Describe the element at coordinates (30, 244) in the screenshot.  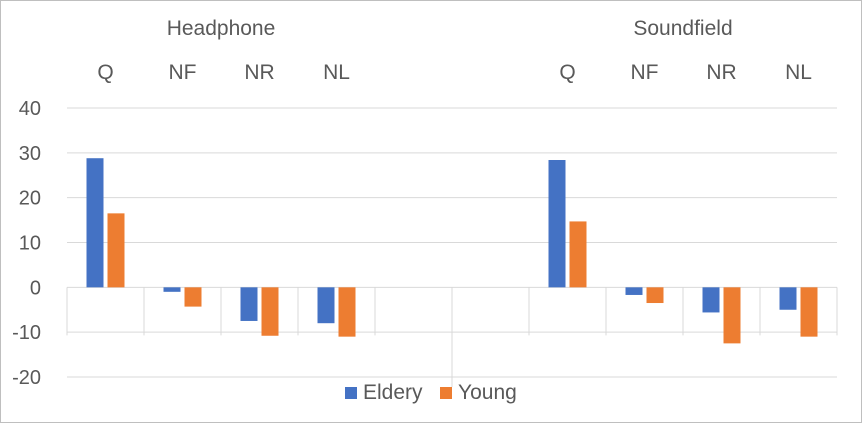
I see `y-tick-label: 10` at that location.